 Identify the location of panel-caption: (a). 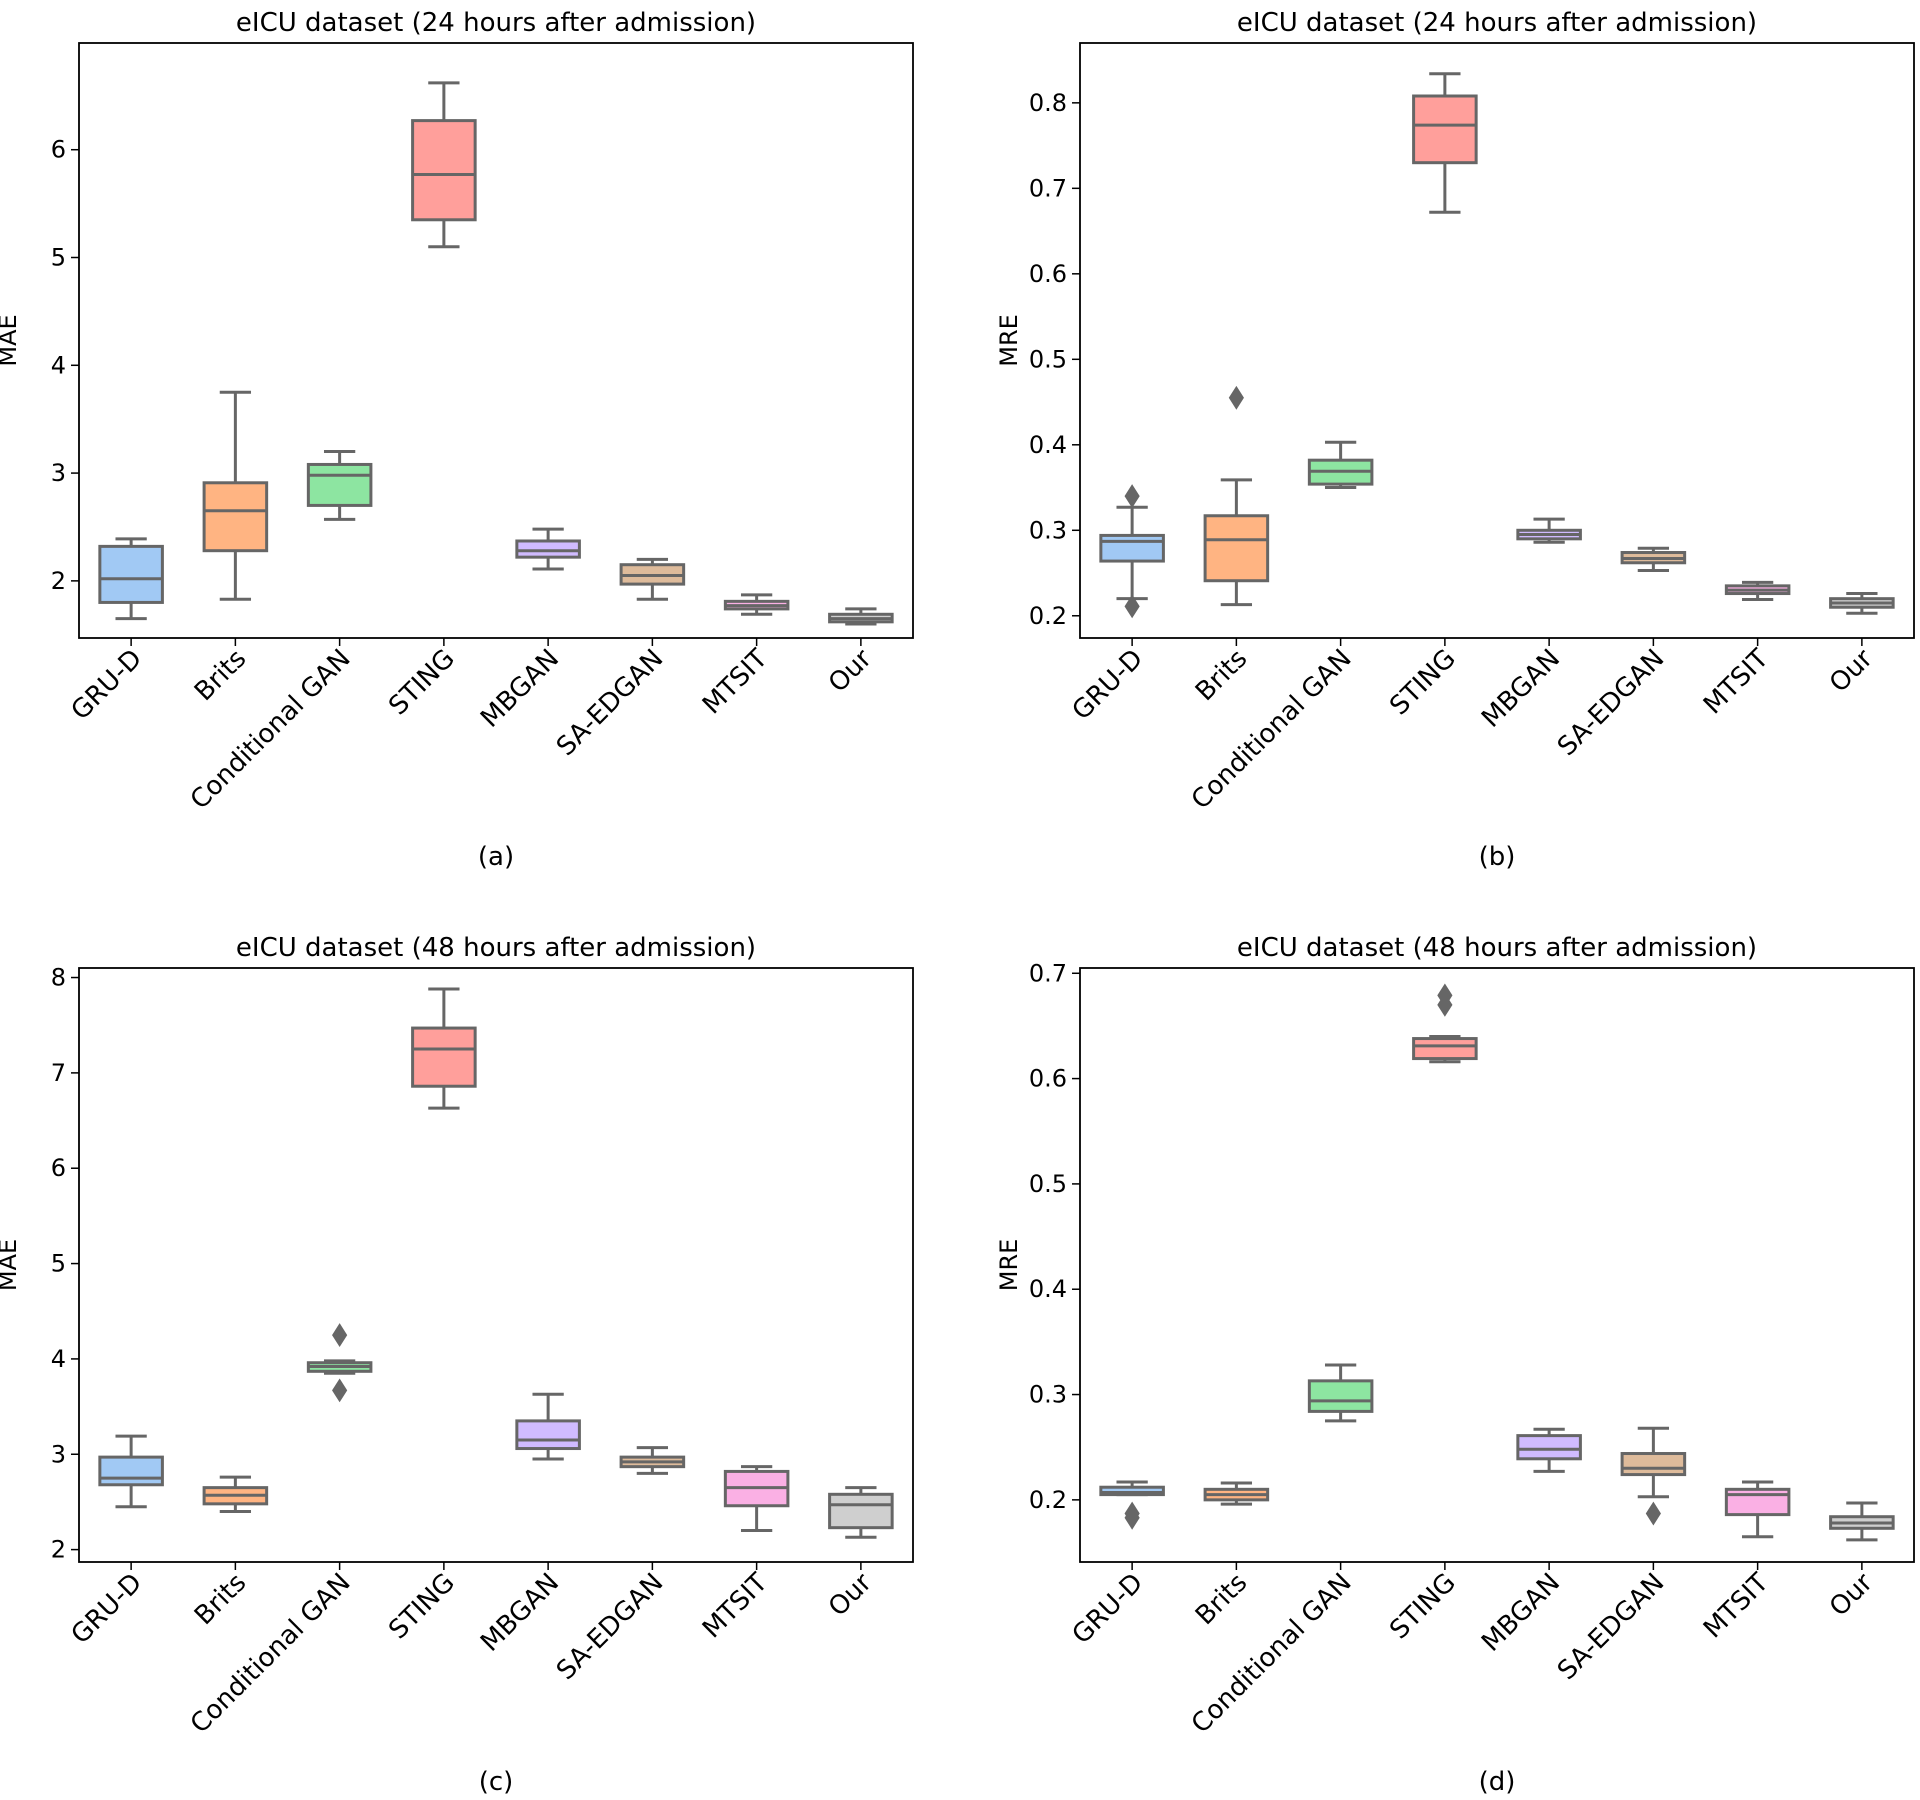
(496, 857).